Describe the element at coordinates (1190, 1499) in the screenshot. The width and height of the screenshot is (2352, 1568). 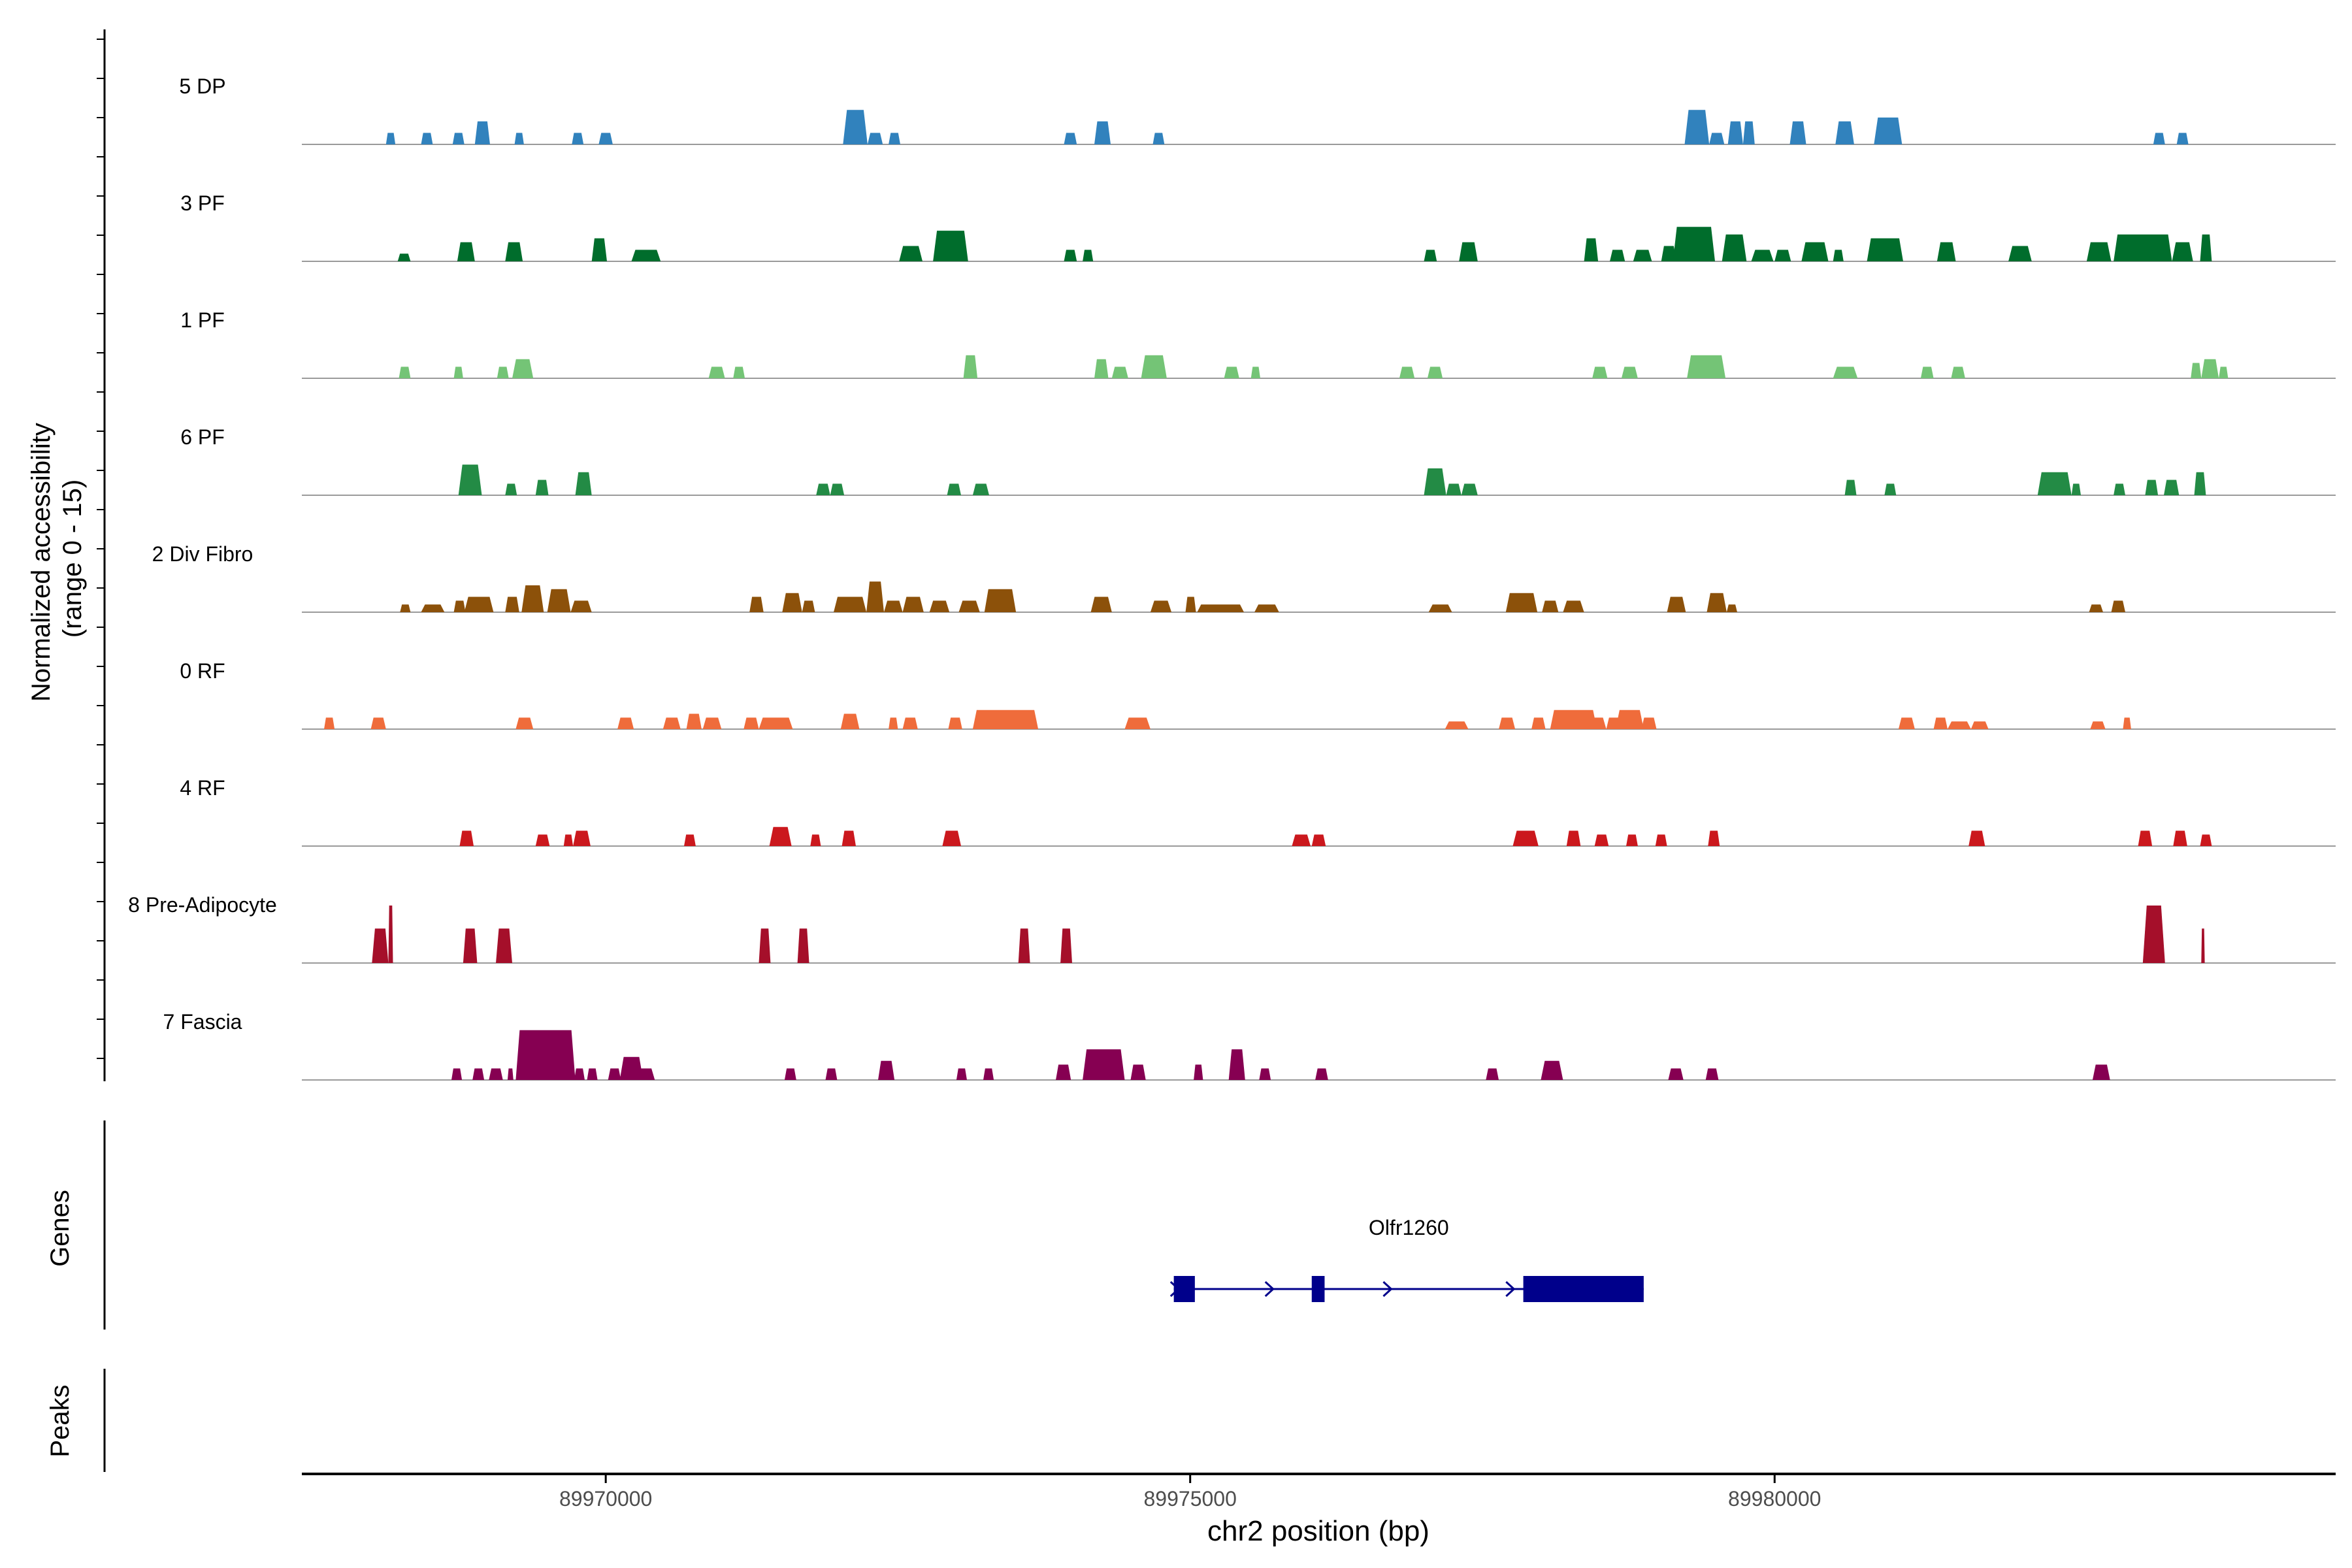
I see `x-tick-label: 89975000` at that location.